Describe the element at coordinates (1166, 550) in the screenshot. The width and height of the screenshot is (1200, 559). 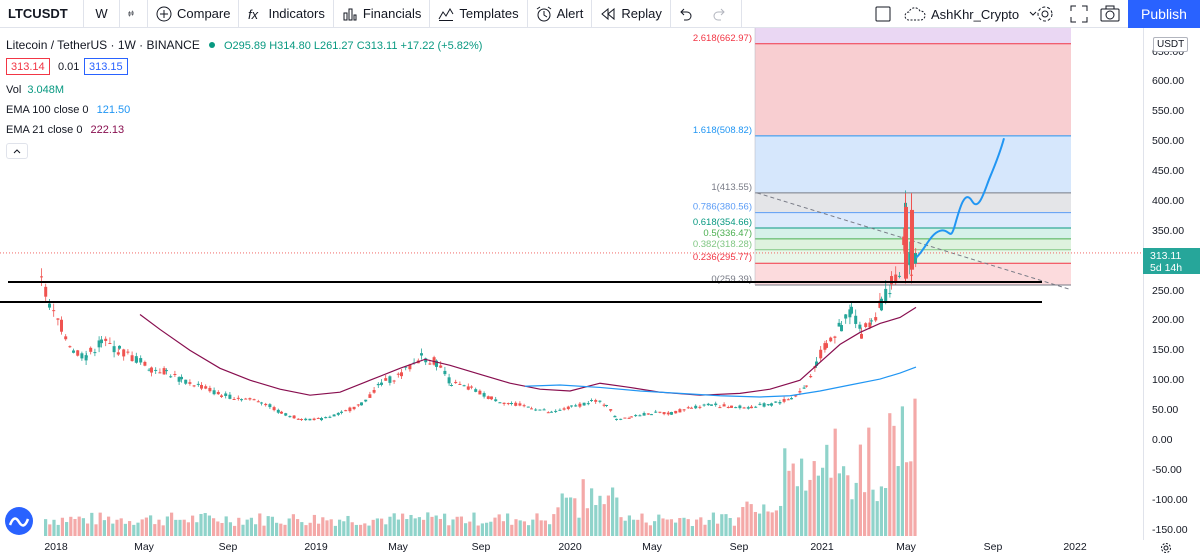
I see `time-axis-settings-button` at that location.